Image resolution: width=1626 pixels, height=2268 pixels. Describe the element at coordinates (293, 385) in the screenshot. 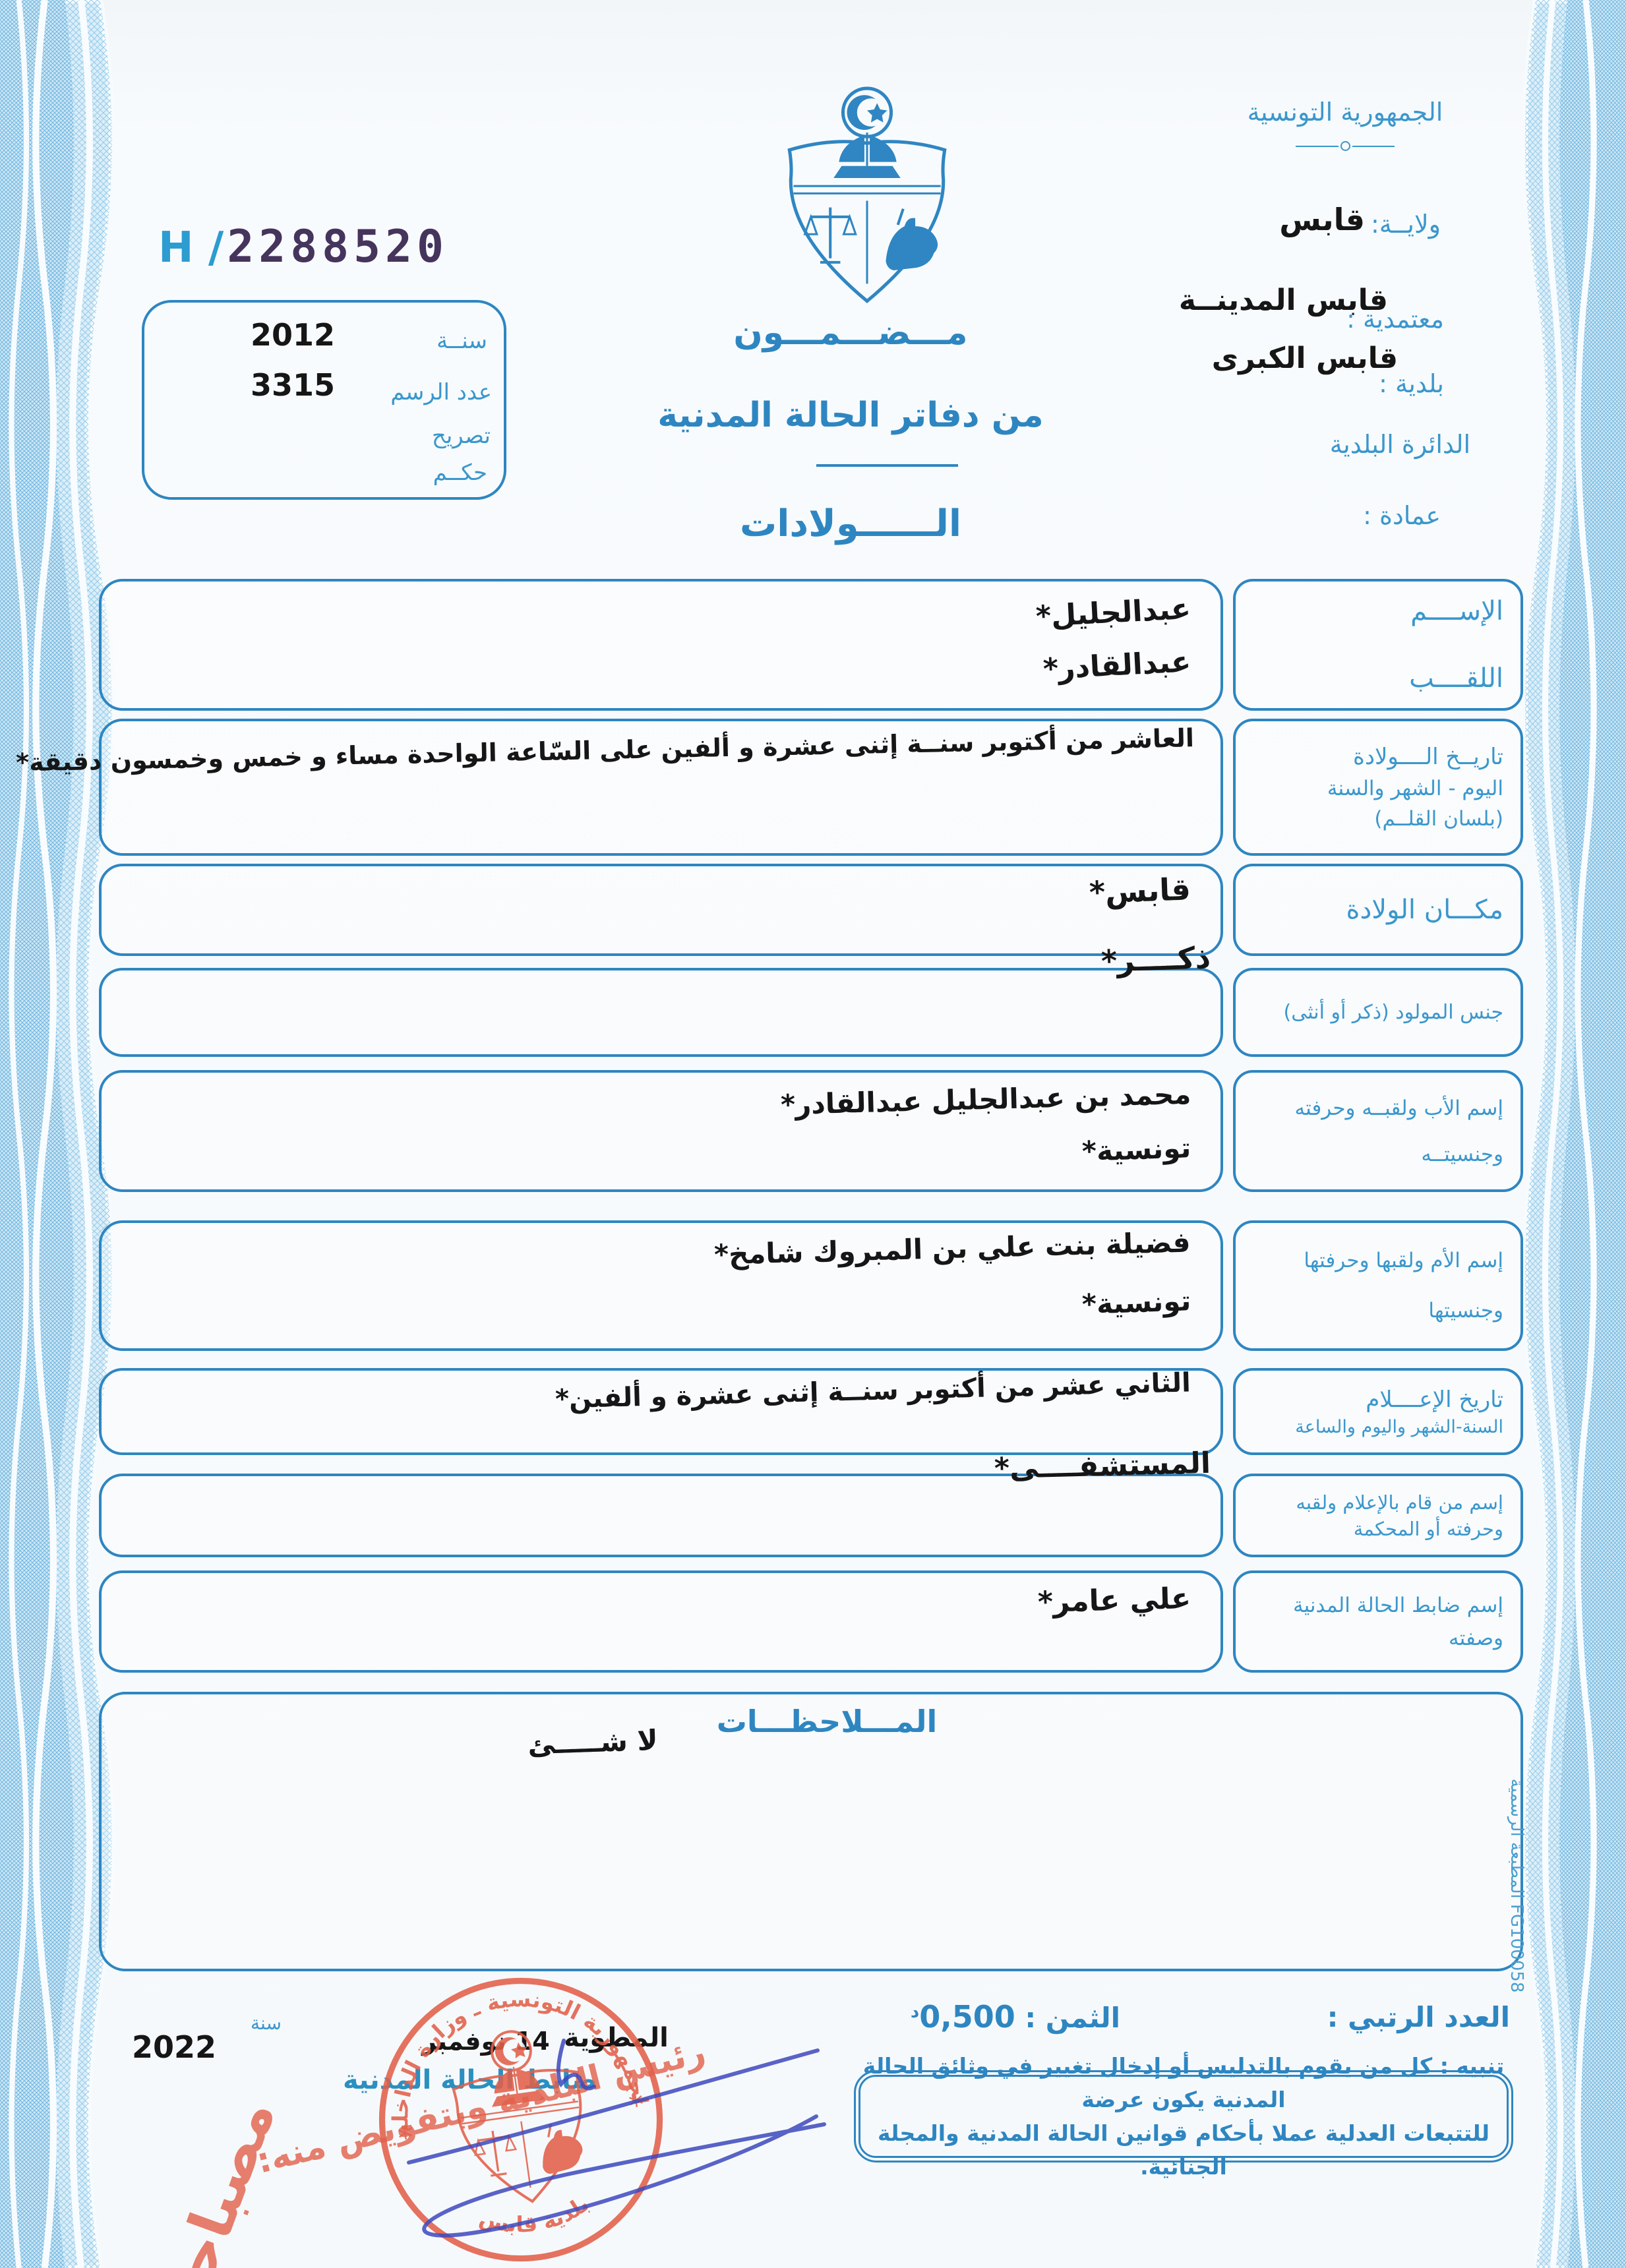

I see `registry-act-value: 3315` at that location.